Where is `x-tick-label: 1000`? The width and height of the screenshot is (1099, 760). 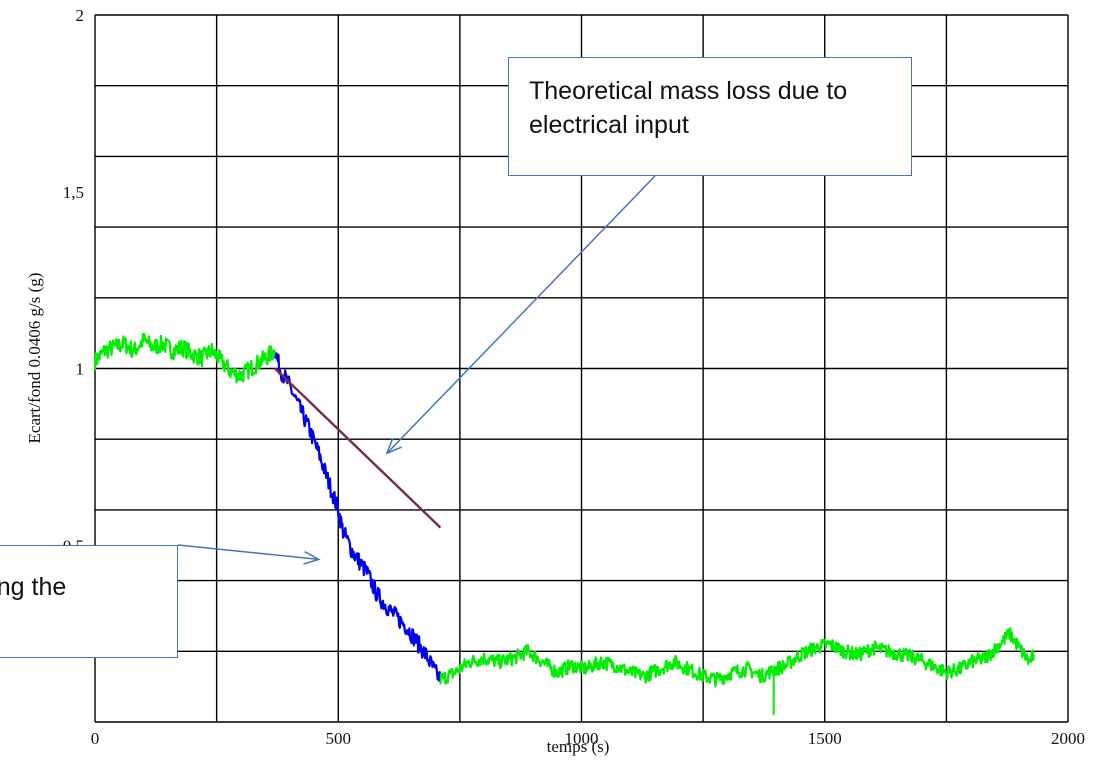
x-tick-label: 1000 is located at coordinates (582, 738).